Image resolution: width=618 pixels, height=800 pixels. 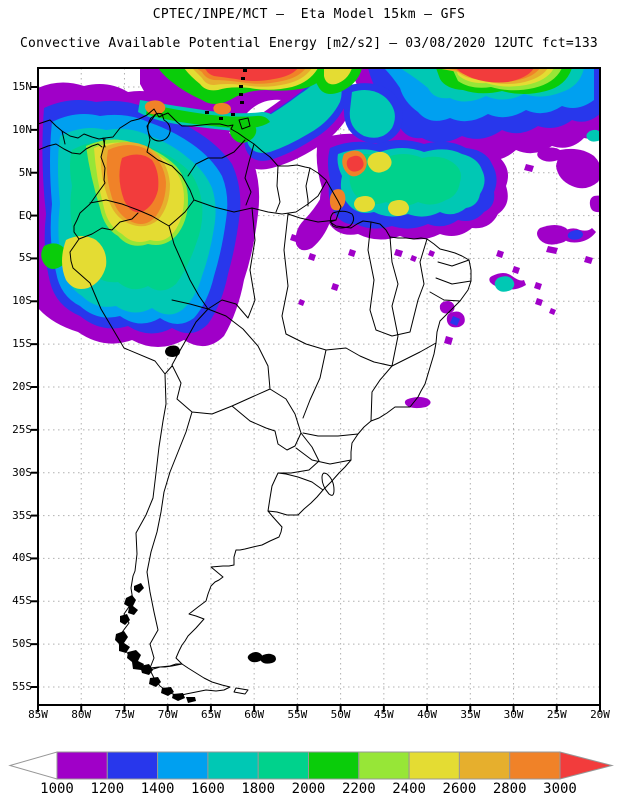 I want to click on lon-label-70W: 70W, so click(x=167, y=714).